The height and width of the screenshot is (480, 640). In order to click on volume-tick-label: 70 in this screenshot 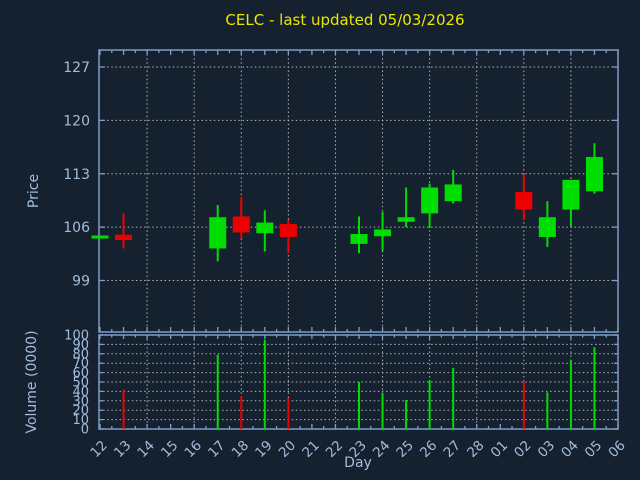, I will do `click(80, 364)`.